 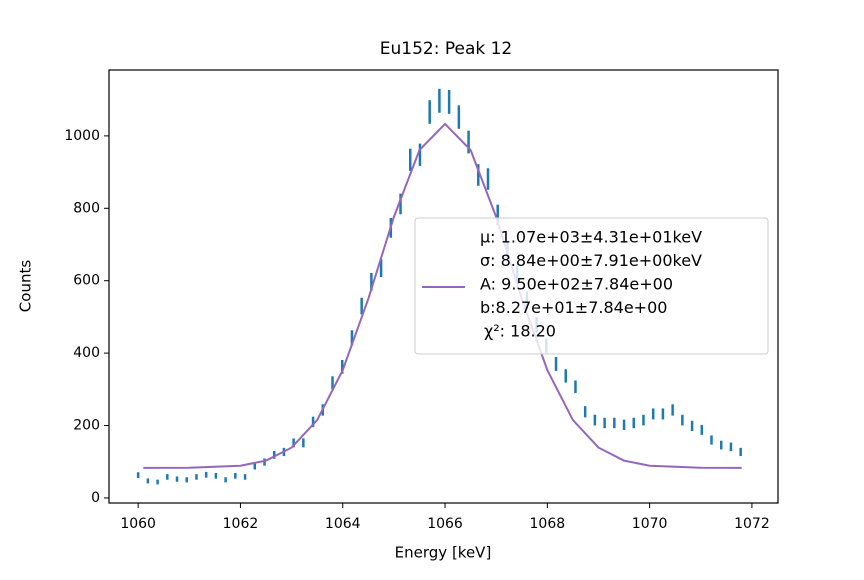 What do you see at coordinates (591, 237) in the screenshot?
I see `legend-entry: μ: 1.07e+03±4.31e+01keV` at bounding box center [591, 237].